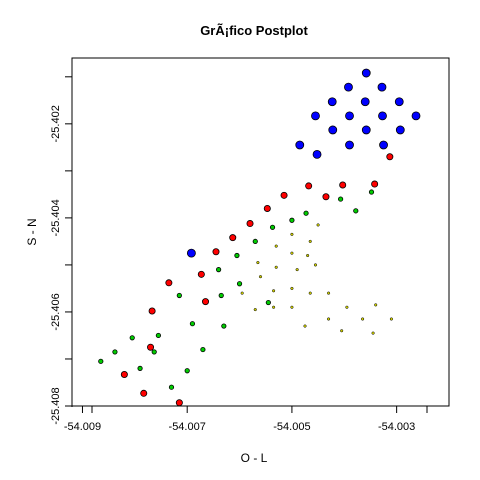 This screenshot has width=480, height=480. What do you see at coordinates (56, 123) in the screenshot?
I see `y-tick-label: -25.402` at bounding box center [56, 123].